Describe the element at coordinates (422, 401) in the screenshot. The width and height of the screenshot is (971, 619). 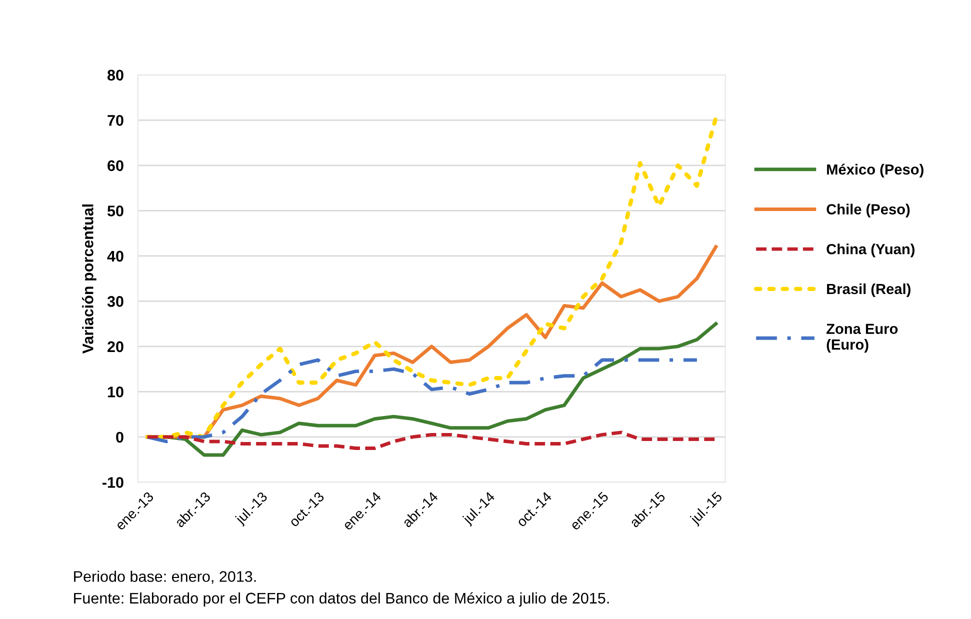
I see `line-series` at that location.